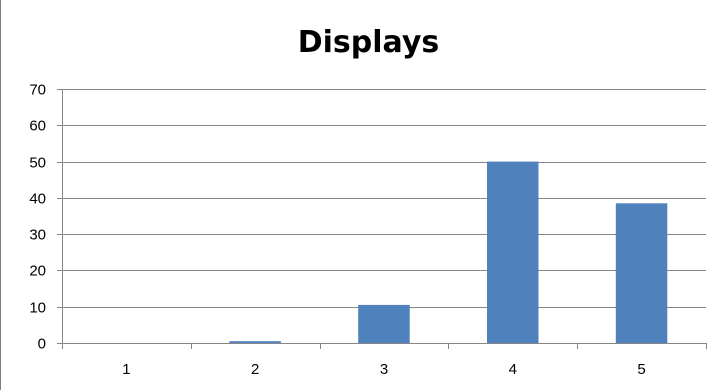 The image size is (717, 390). What do you see at coordinates (37, 271) in the screenshot?
I see `y-tick-label: 20` at bounding box center [37, 271].